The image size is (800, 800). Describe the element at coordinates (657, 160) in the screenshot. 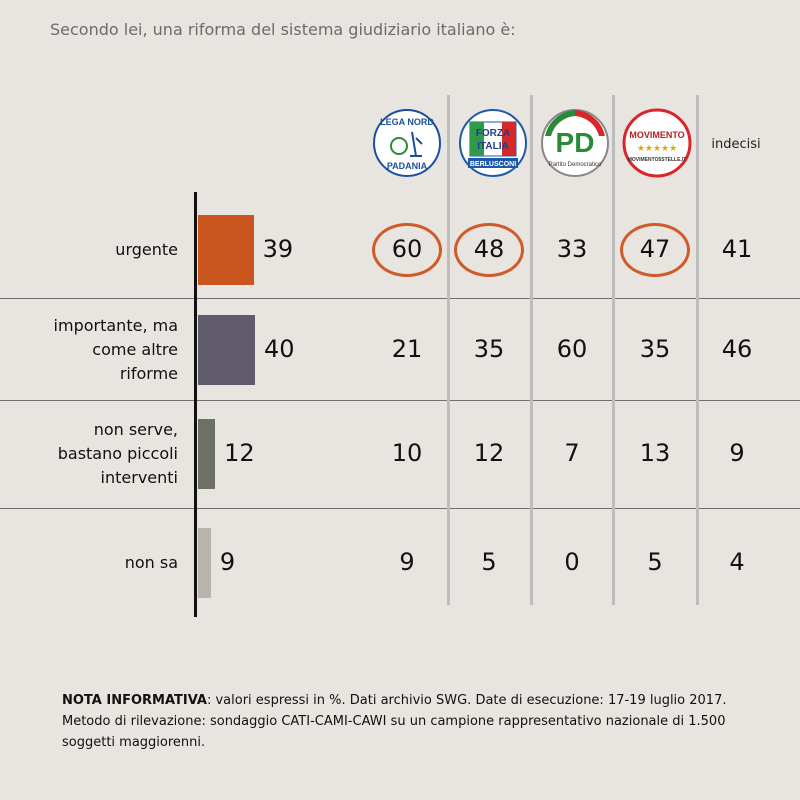

I see `svg-text: MOVIMENTO5STELLE.IT` at that location.